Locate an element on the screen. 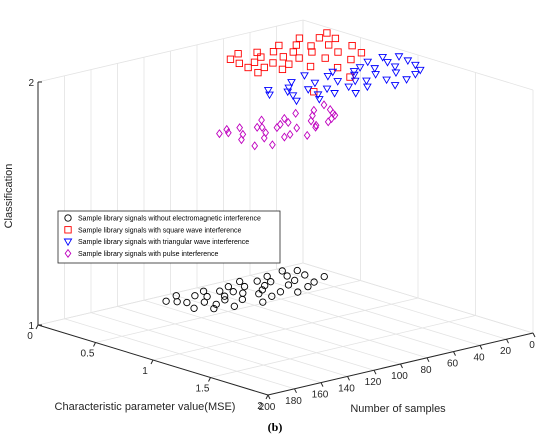  y-tick-label: 20 is located at coordinates (506, 351).